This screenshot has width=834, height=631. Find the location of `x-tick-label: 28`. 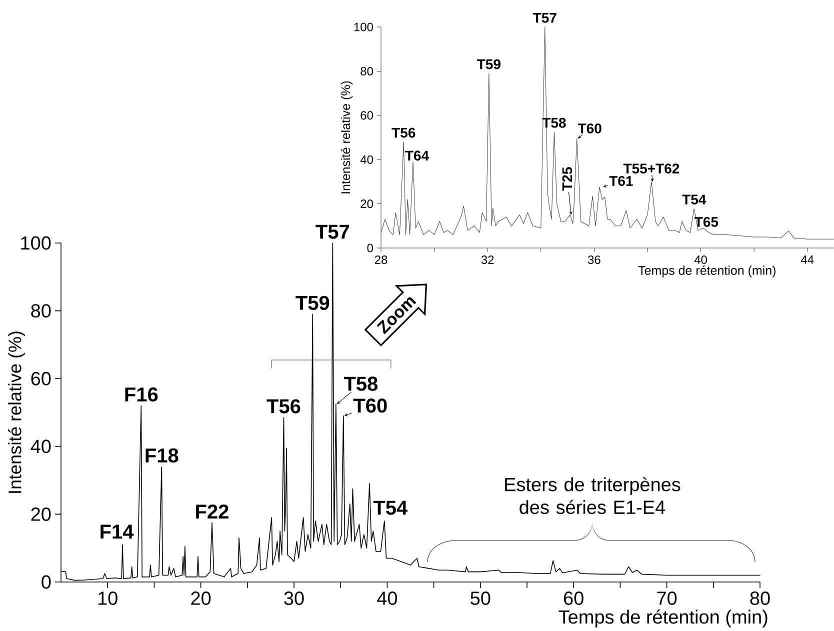

x-tick-label: 28 is located at coordinates (381, 260).